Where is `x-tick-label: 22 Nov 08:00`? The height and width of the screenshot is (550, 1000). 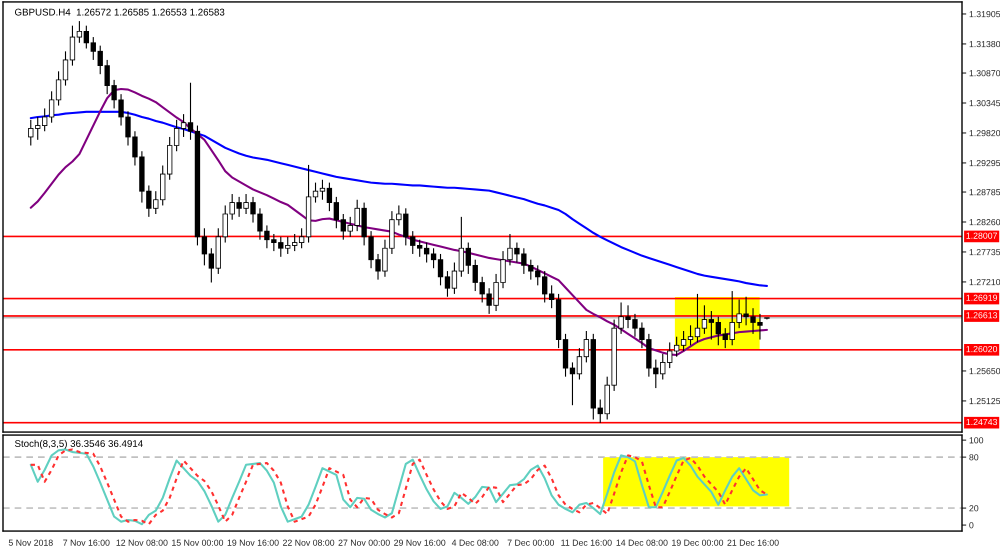
x-tick-label: 22 Nov 08:00 is located at coordinates (308, 543).